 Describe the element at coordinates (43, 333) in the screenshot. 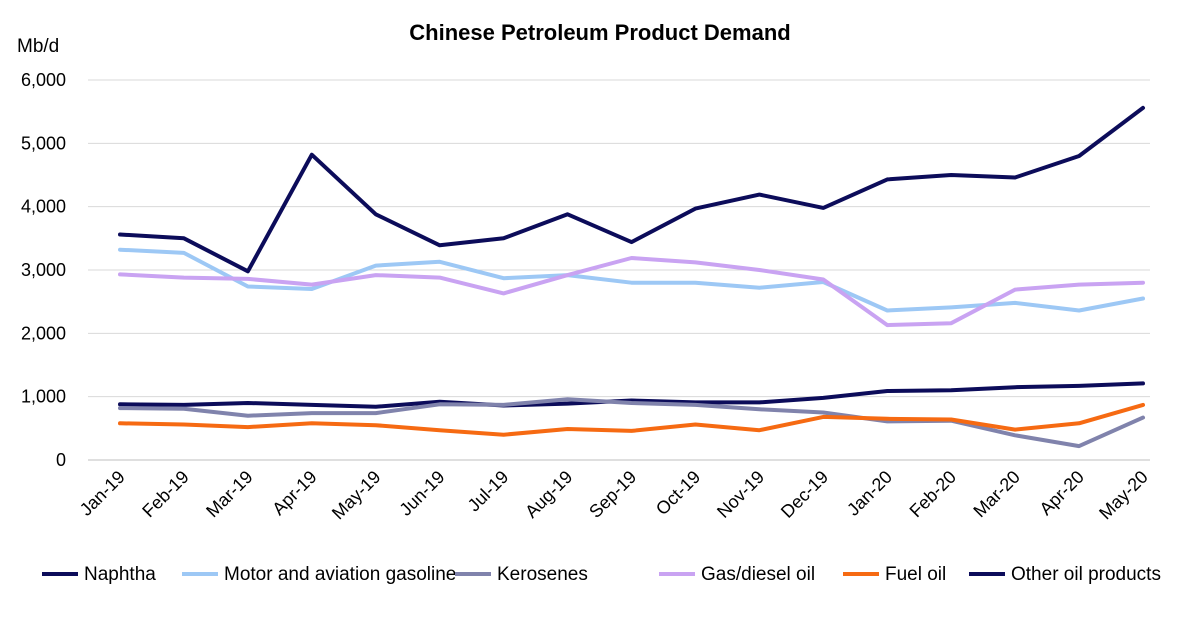

I see `y-tick-label: 2,000` at that location.